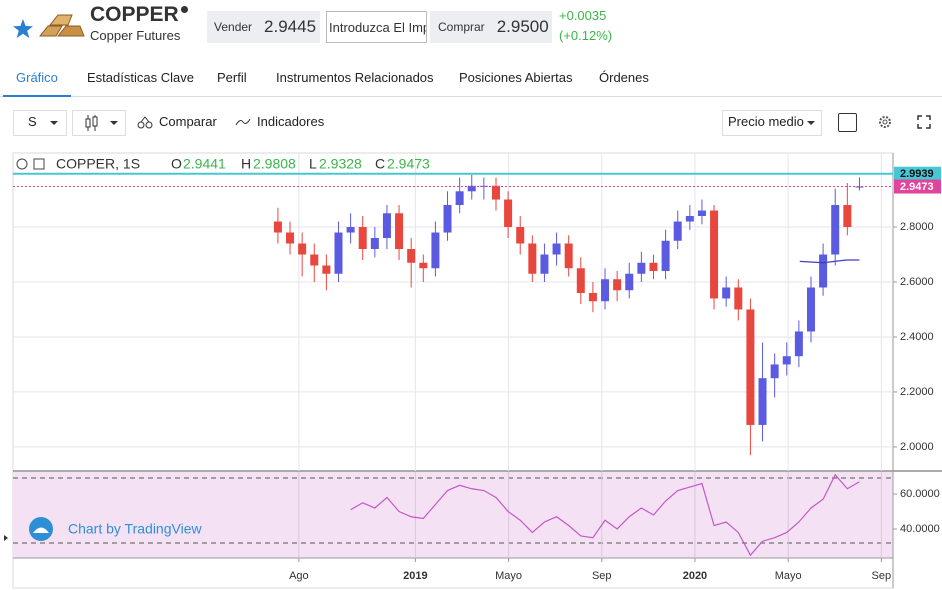 This screenshot has height=590, width=942. I want to click on commodity-icon, so click(61, 25).